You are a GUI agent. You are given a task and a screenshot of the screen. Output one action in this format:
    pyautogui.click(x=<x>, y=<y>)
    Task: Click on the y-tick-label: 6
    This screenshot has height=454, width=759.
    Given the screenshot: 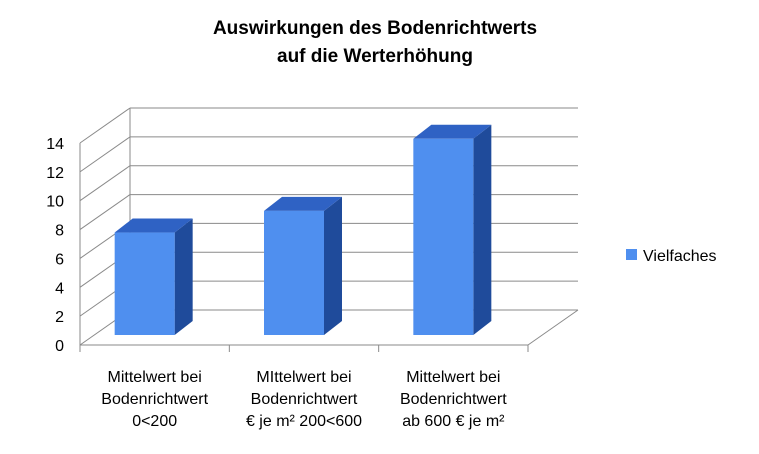 What is the action you would take?
    pyautogui.click(x=59, y=259)
    